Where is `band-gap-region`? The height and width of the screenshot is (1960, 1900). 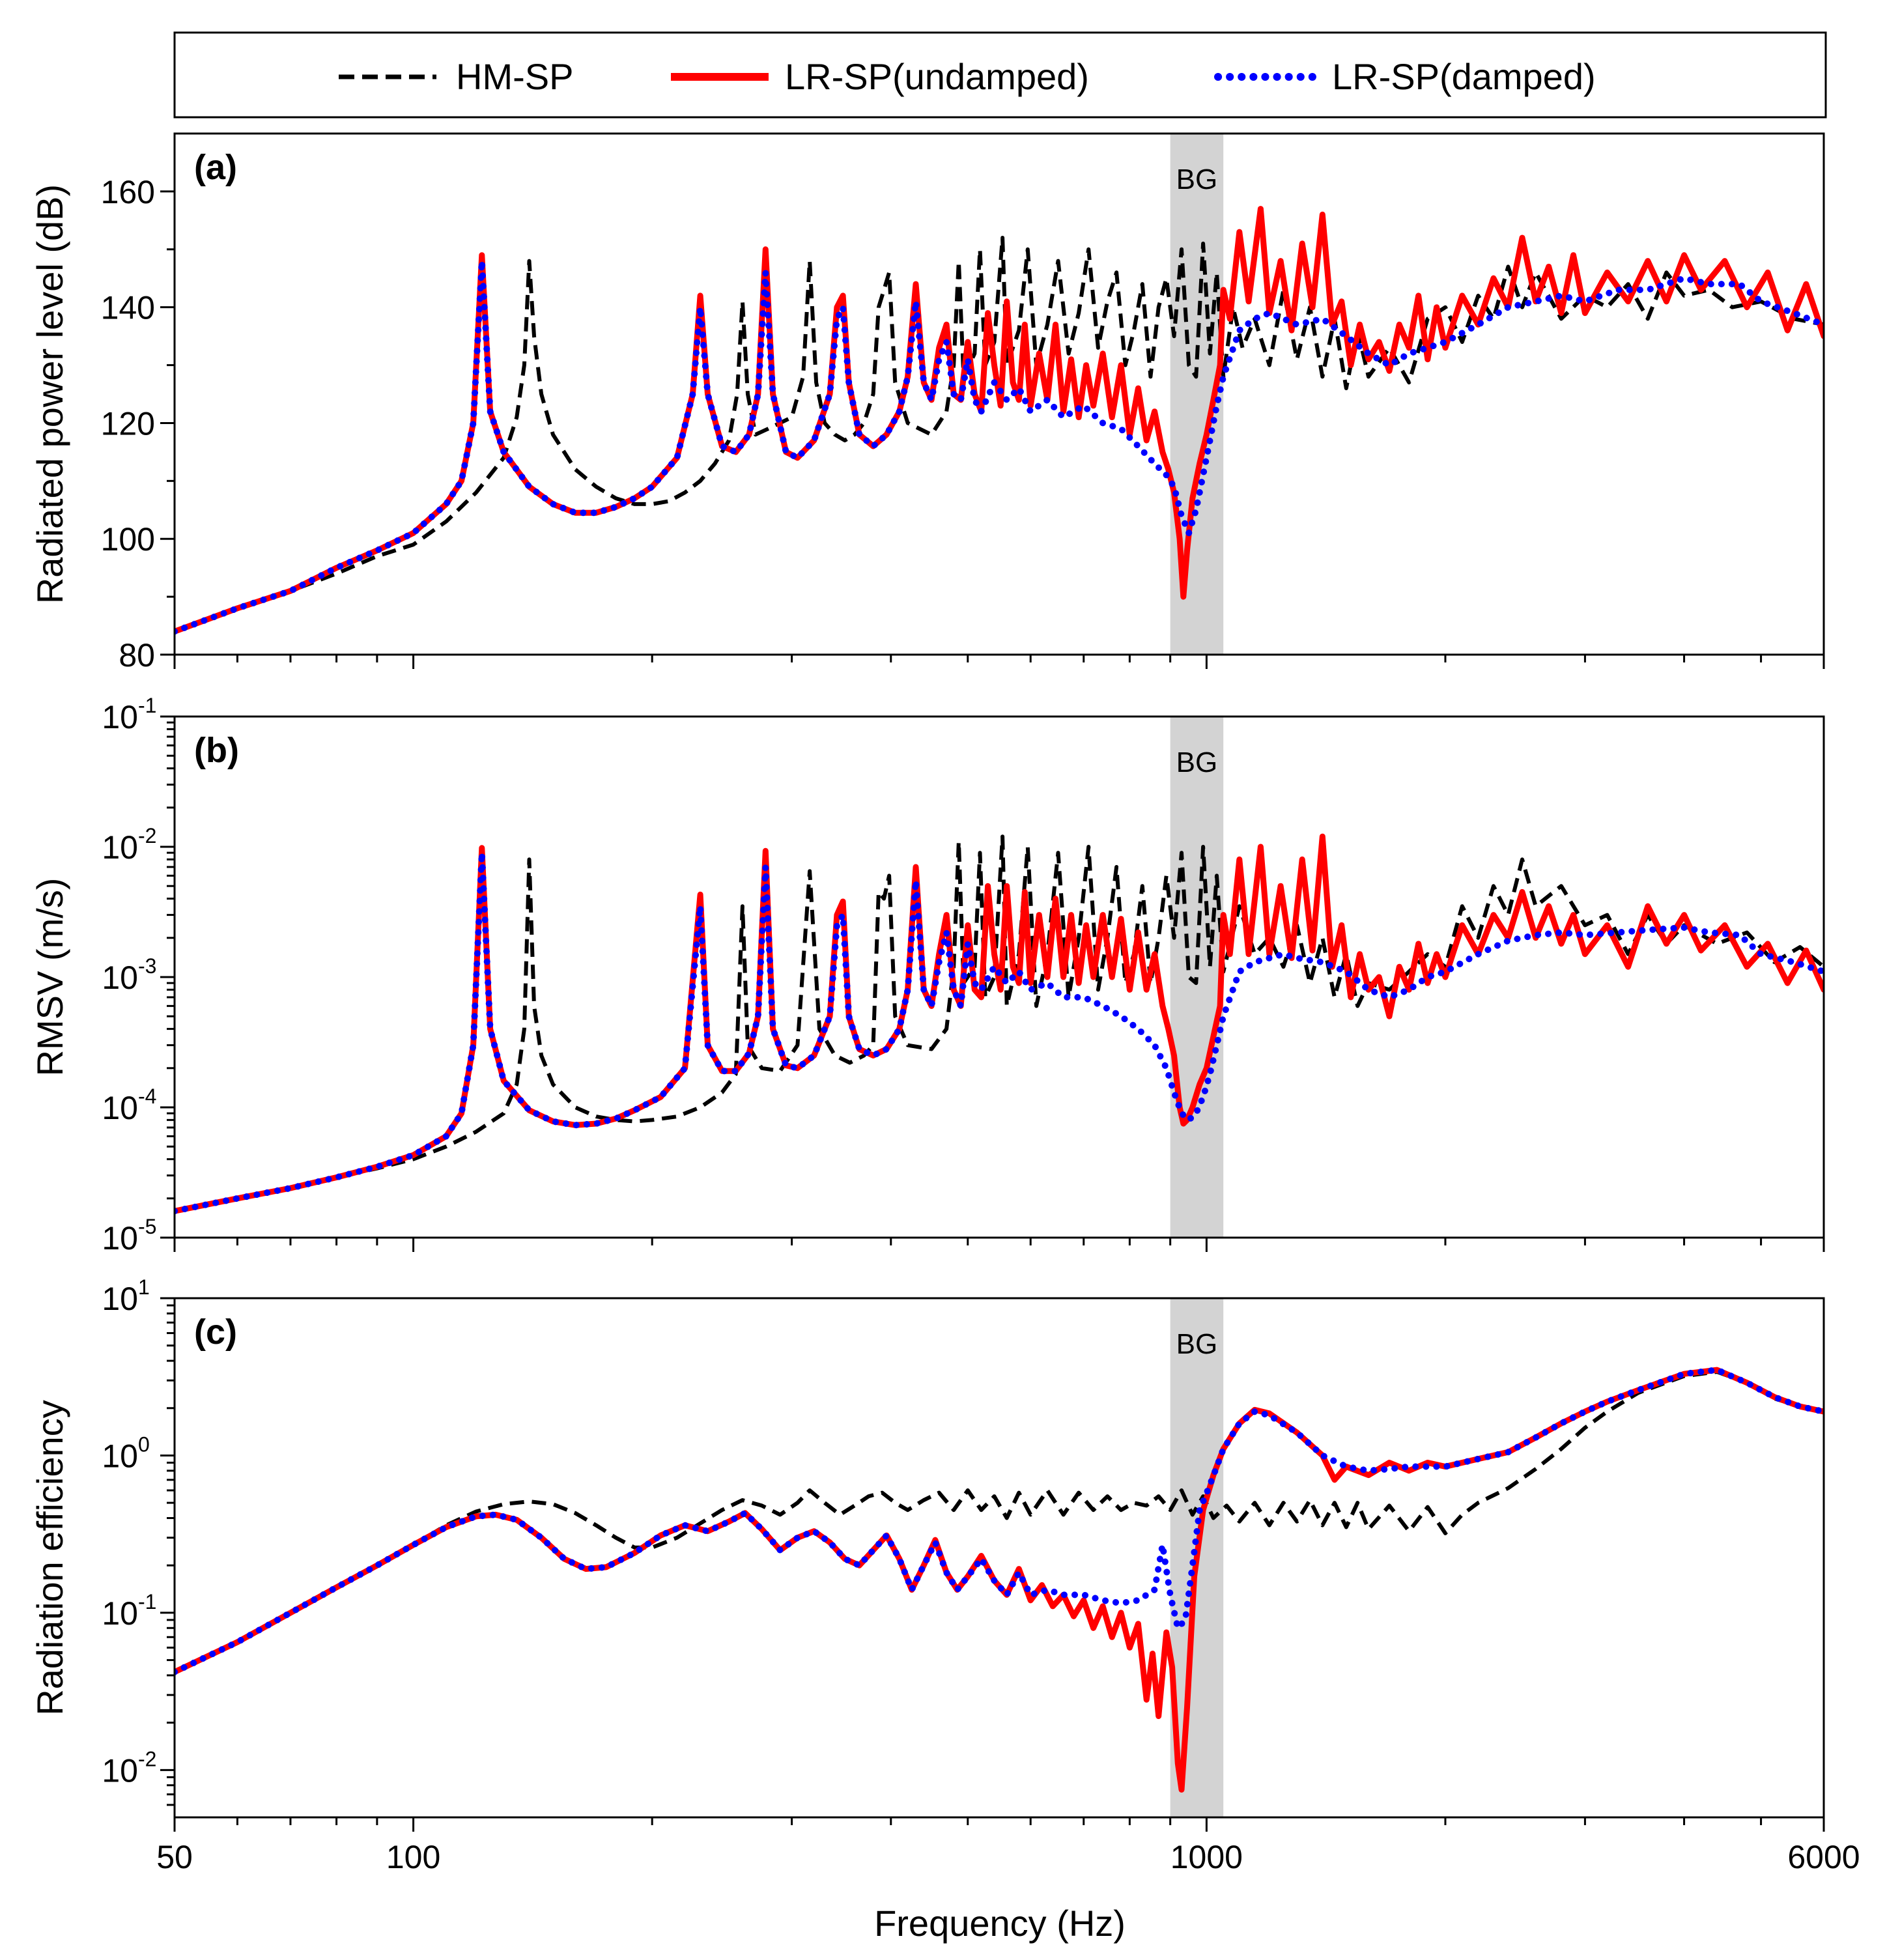
band-gap-region is located at coordinates (1197, 977).